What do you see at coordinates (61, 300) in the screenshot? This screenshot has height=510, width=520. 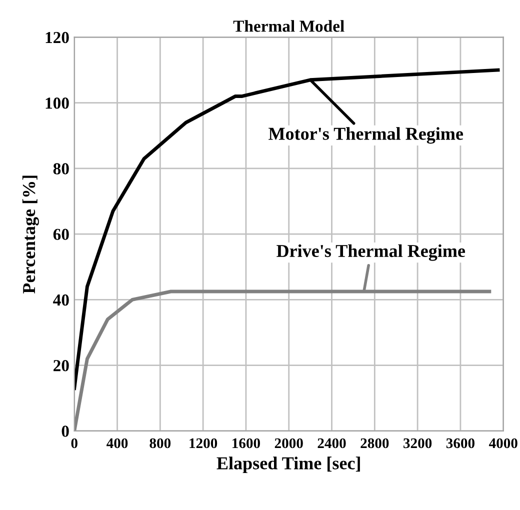 I see `y-tick-label: 40` at bounding box center [61, 300].